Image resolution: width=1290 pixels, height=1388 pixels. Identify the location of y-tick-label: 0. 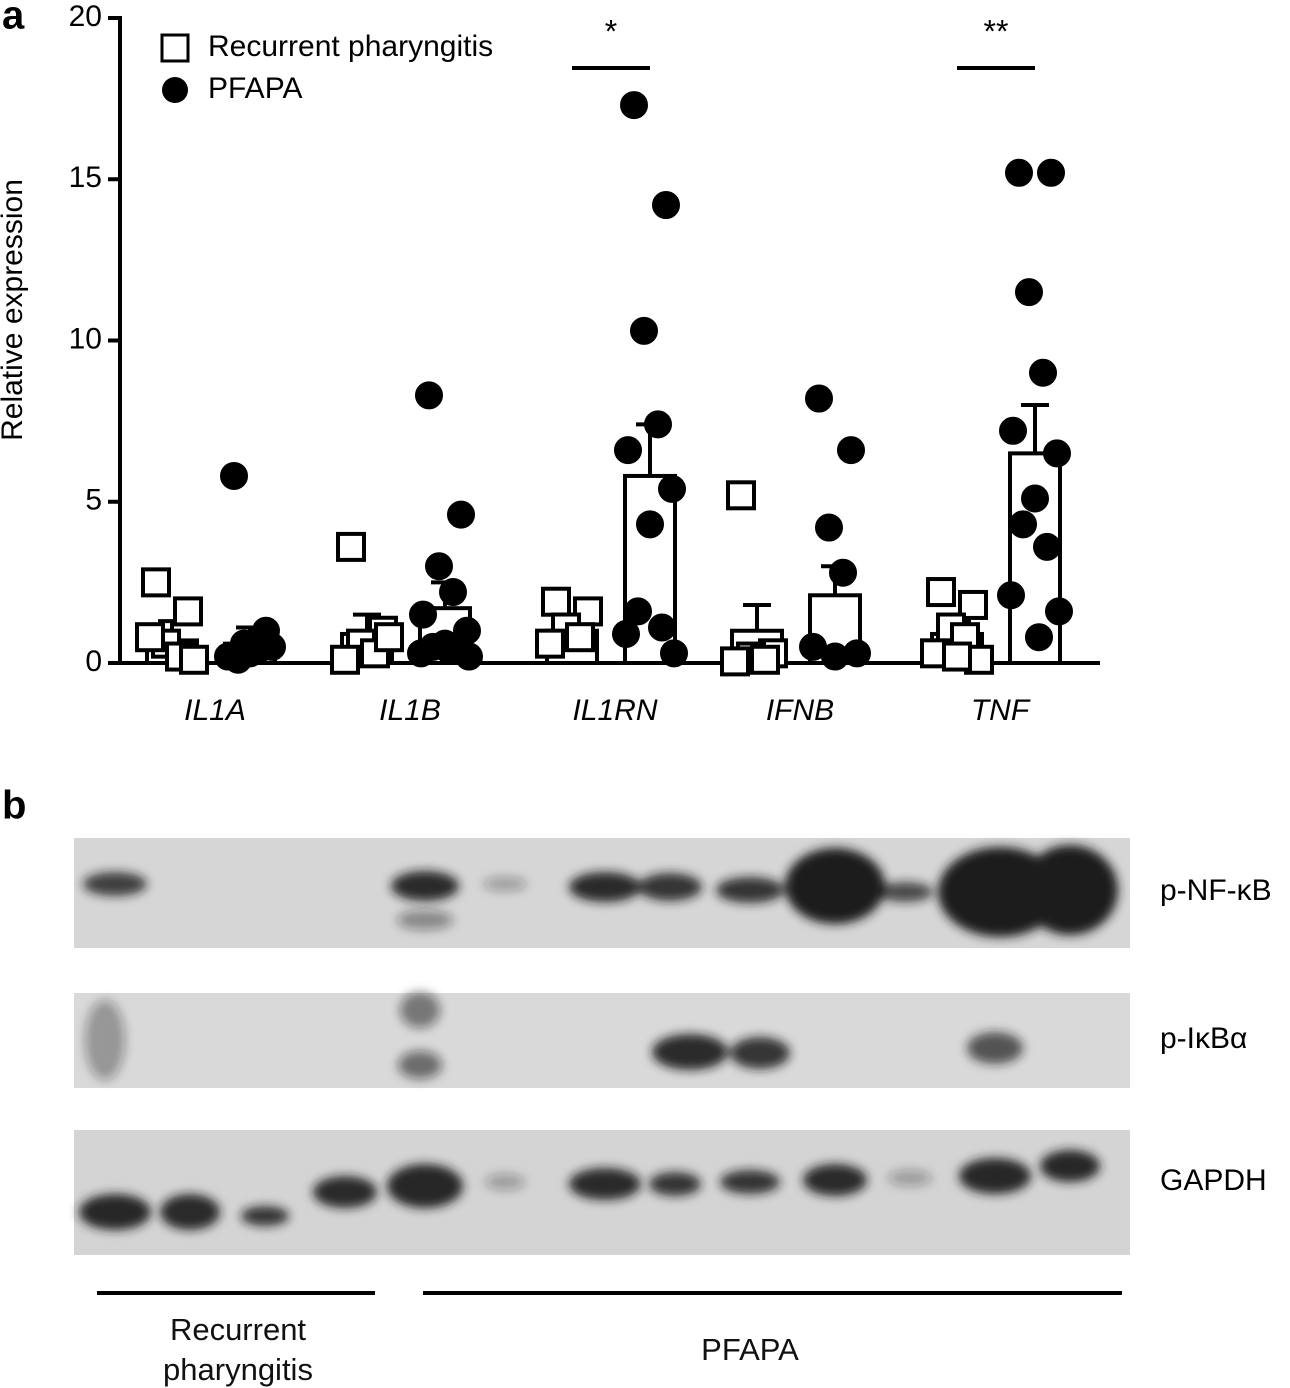
(93, 661).